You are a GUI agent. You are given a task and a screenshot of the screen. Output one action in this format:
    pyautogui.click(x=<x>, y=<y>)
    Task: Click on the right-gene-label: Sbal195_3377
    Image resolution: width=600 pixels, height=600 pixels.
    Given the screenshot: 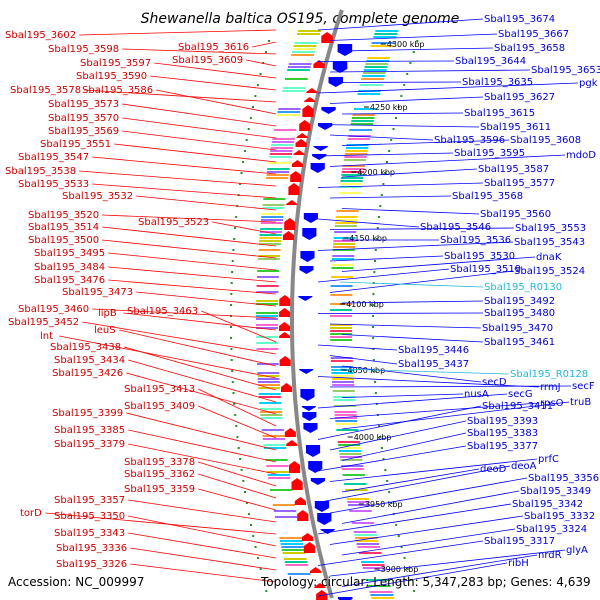 What is the action you would take?
    pyautogui.click(x=502, y=446)
    